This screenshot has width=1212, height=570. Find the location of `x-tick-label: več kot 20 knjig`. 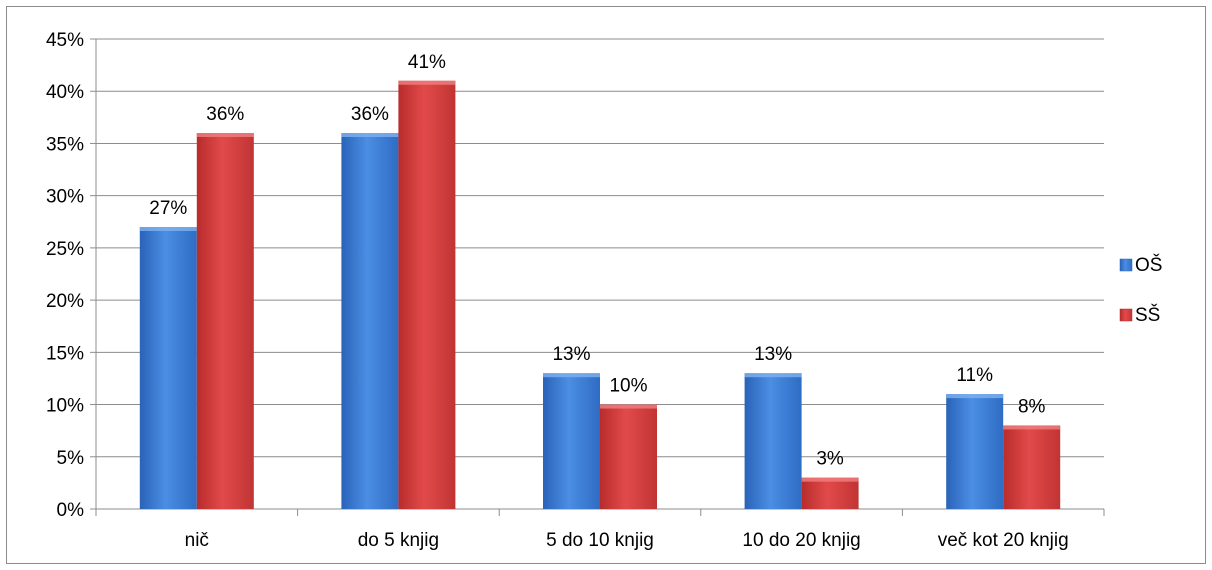

x-tick-label: več kot 20 knjig is located at coordinates (1003, 540).